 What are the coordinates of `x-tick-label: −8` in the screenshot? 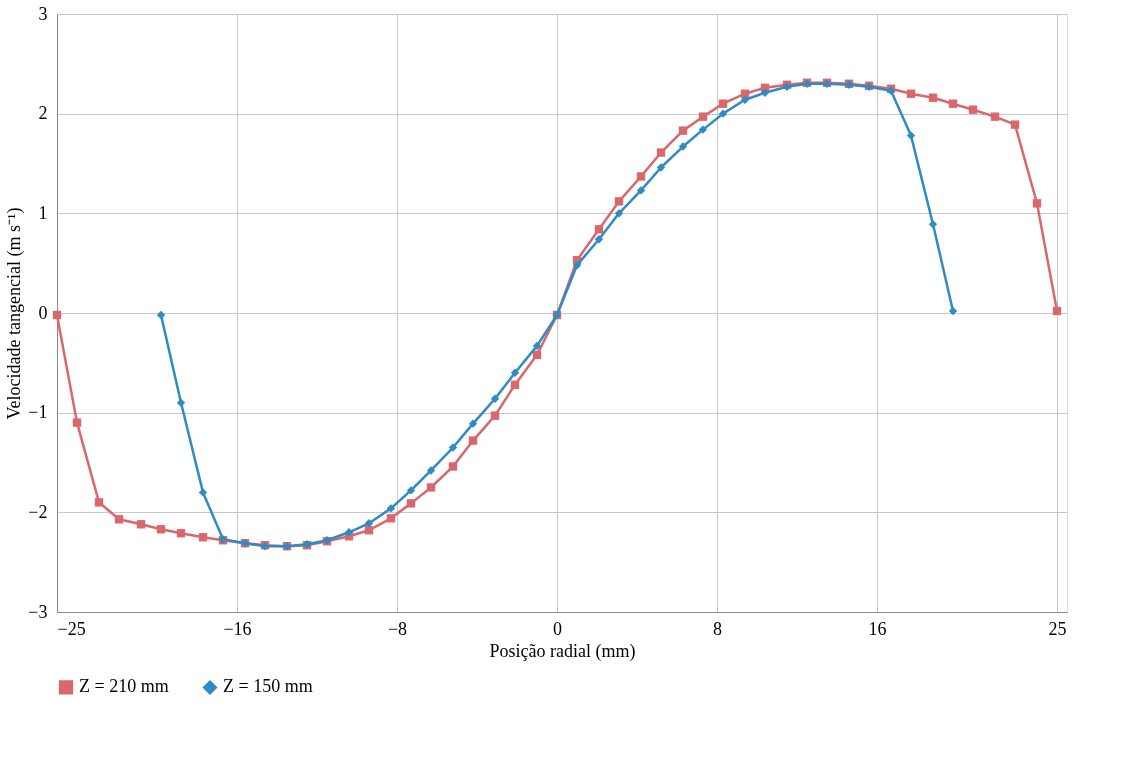 It's located at (397, 628).